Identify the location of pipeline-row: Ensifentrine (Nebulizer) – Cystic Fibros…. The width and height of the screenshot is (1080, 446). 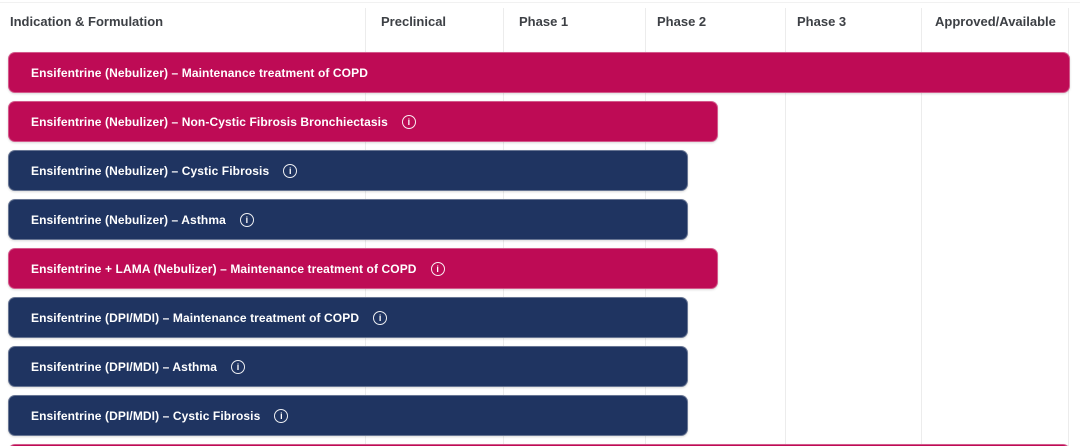
(348, 170).